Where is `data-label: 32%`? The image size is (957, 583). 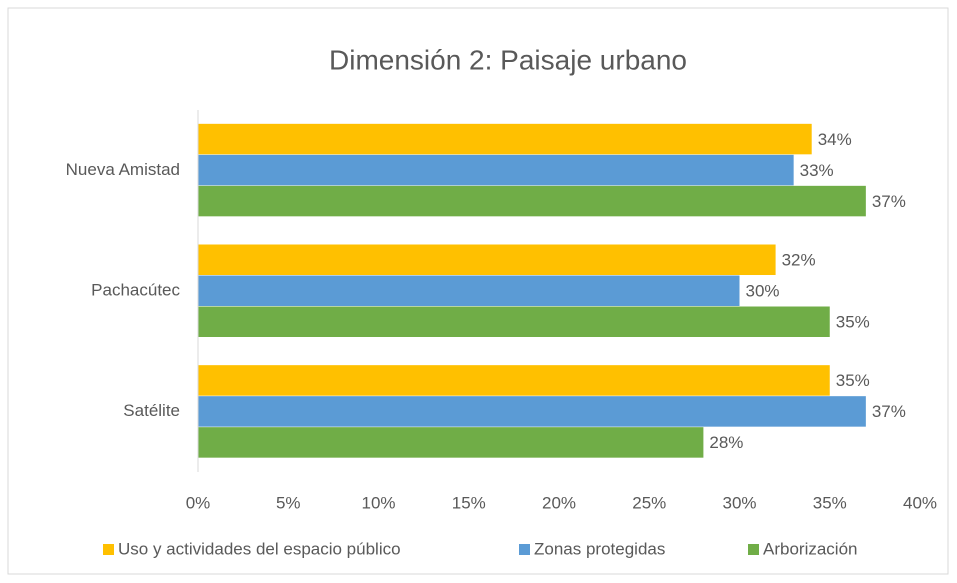
data-label: 32% is located at coordinates (799, 259).